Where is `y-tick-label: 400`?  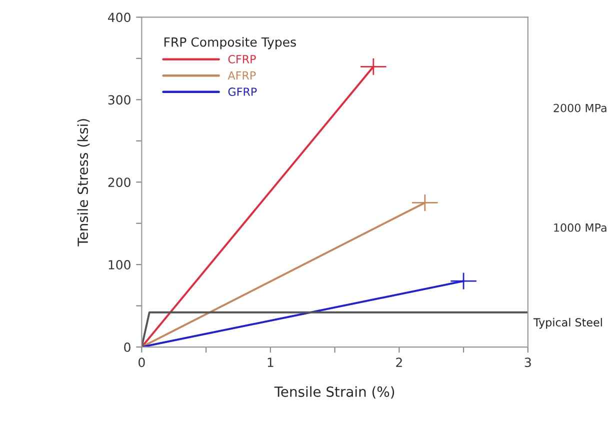 y-tick-label: 400 is located at coordinates (119, 17).